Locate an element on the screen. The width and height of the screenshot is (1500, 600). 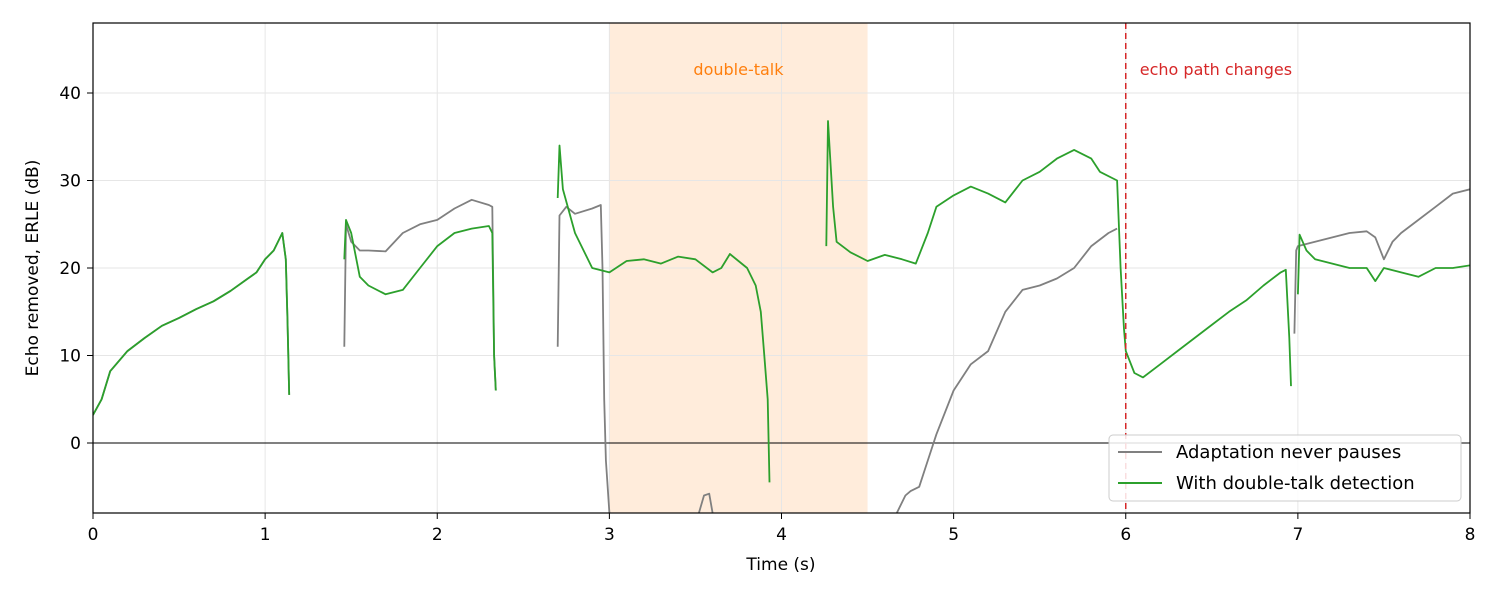
x-tick-label: 4 is located at coordinates (781, 535).